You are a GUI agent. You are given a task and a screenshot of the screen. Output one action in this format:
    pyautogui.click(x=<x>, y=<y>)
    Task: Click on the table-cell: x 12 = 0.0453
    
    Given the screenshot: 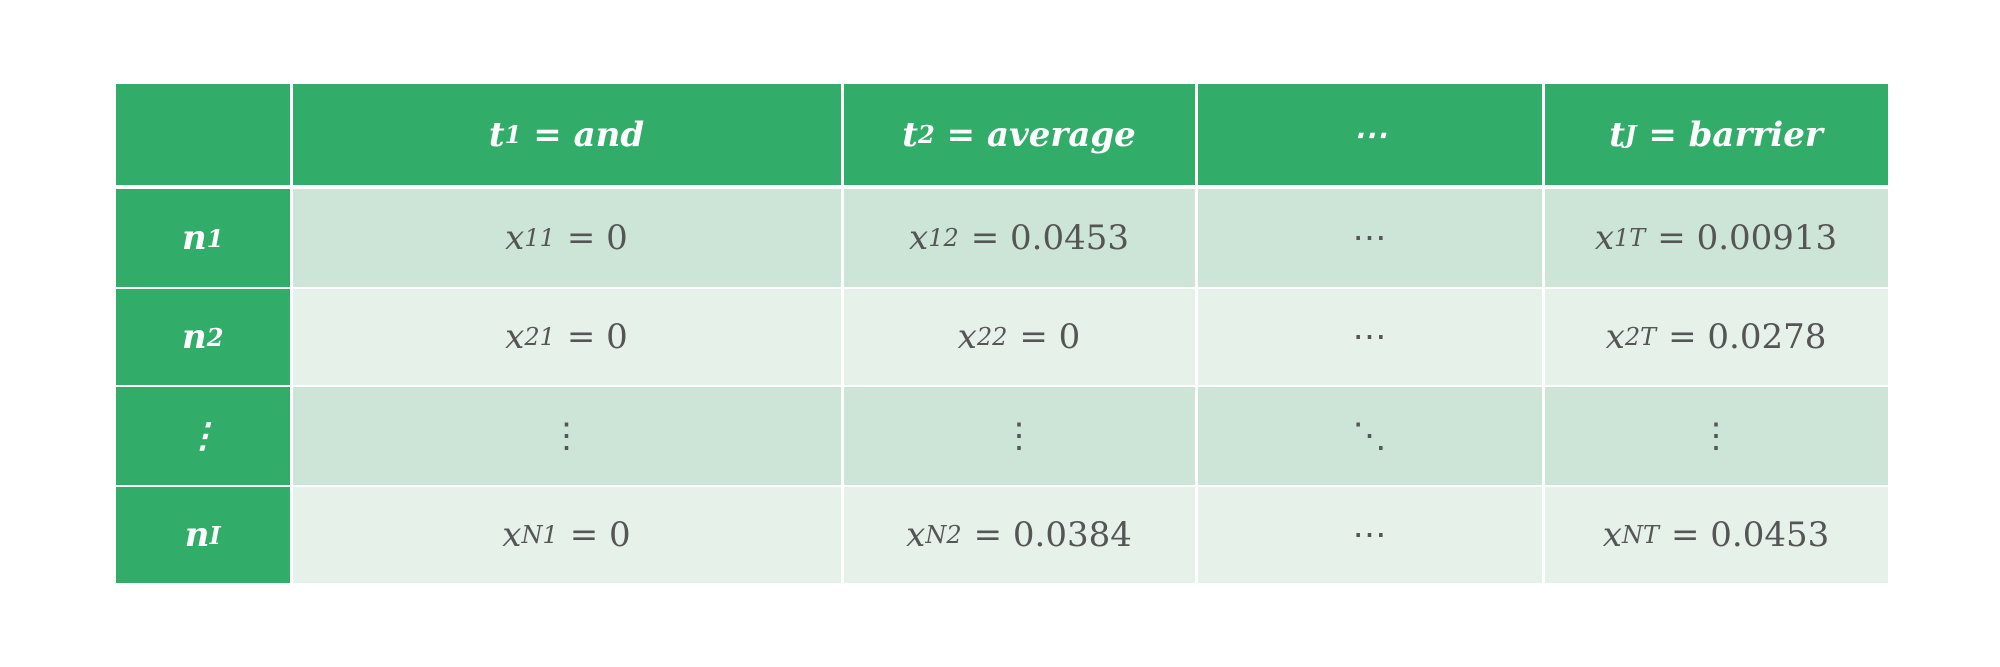 What is the action you would take?
    pyautogui.click(x=1019, y=238)
    